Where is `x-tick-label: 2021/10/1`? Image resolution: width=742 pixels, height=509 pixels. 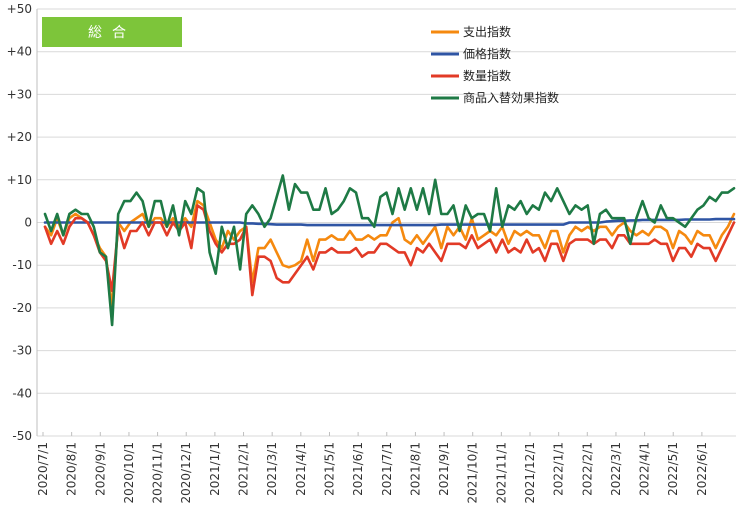
x-tick-label: 2021/10/1 is located at coordinates (473, 473).